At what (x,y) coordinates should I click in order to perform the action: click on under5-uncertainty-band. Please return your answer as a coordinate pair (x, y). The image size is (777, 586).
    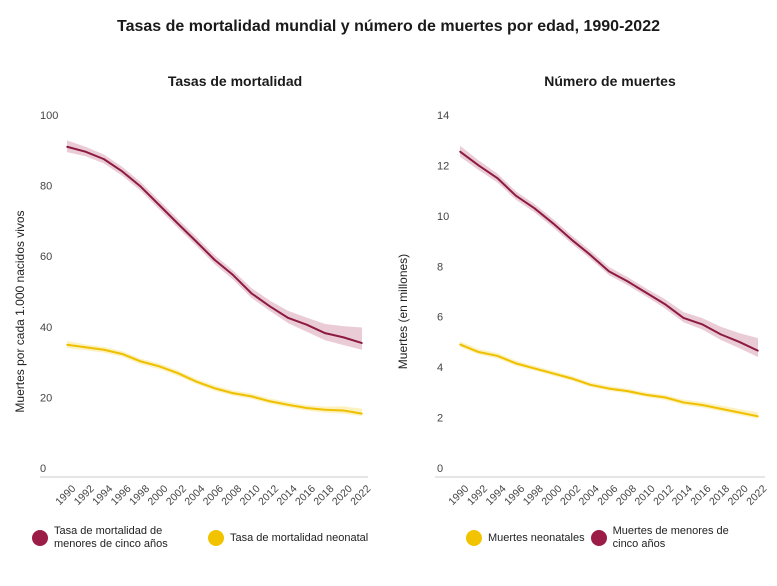
    Looking at the image, I should click on (214, 245).